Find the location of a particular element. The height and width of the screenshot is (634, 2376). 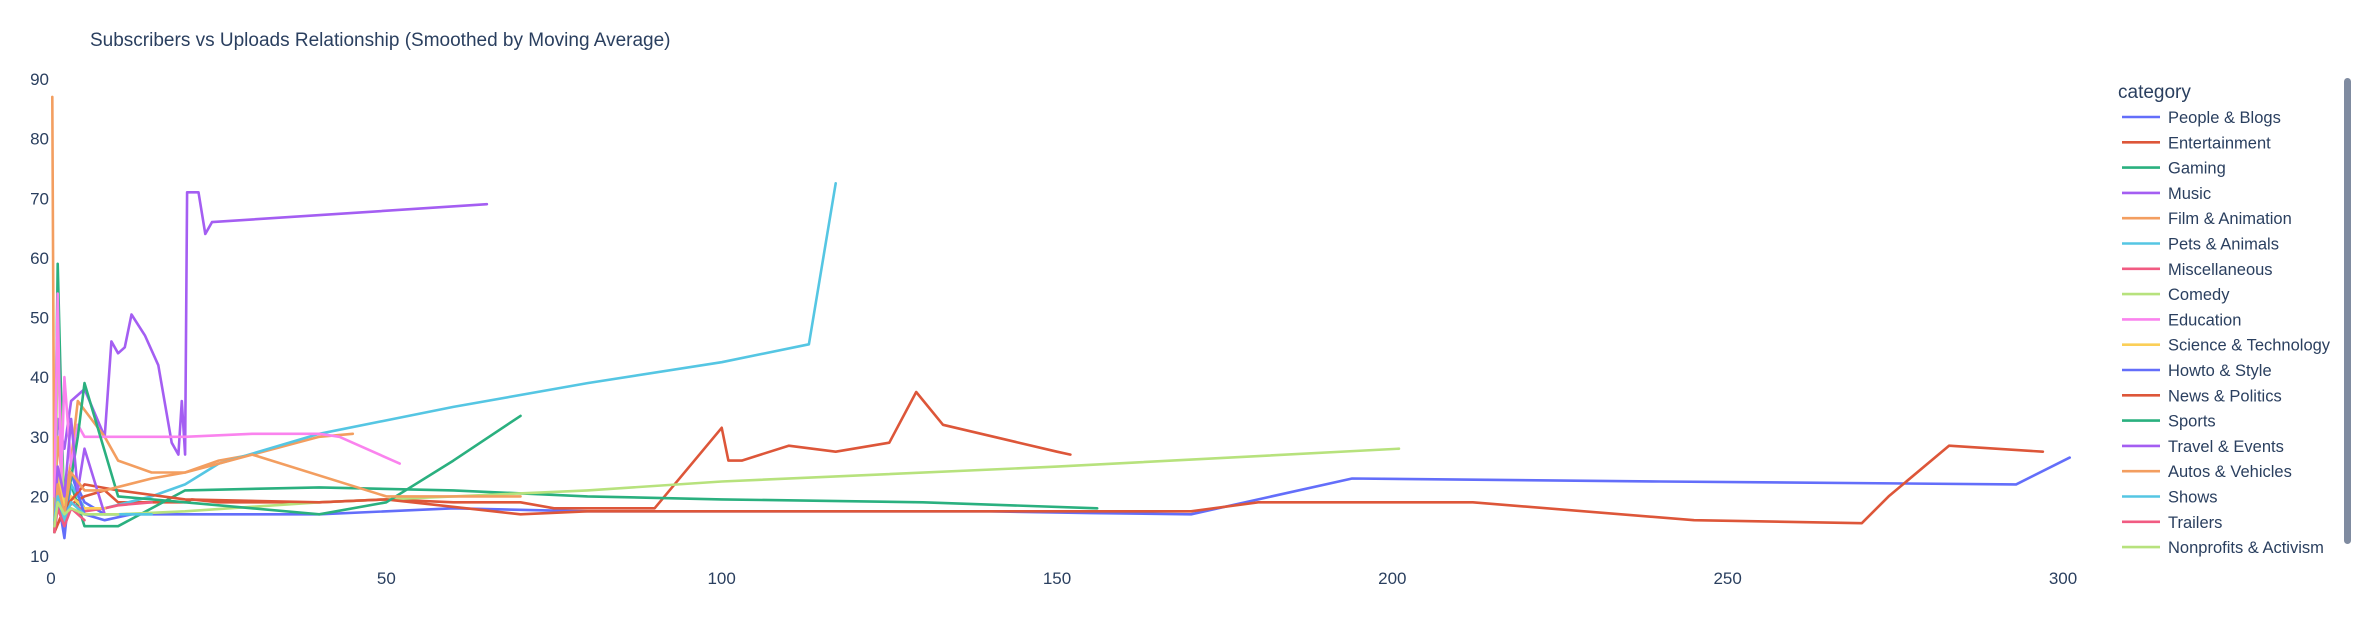

legend-item: Comedy is located at coordinates (2176, 295).